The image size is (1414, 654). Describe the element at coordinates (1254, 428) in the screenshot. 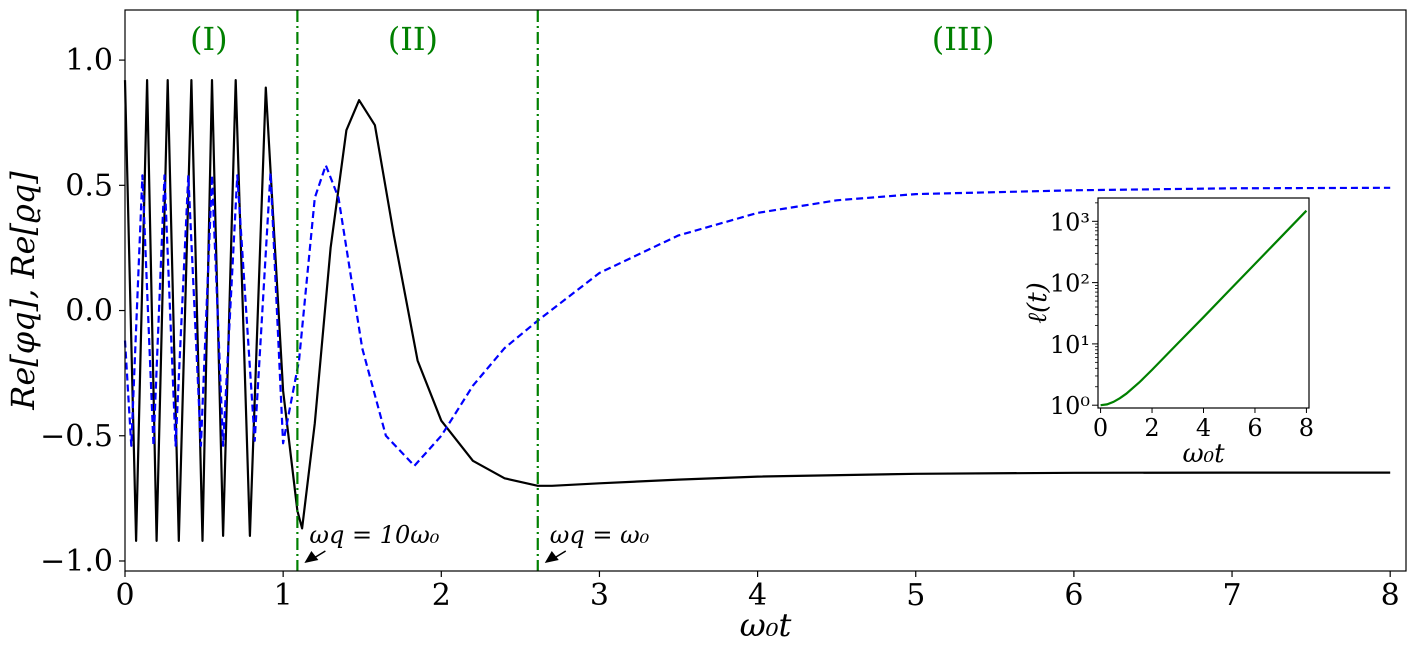

I see `inset-x-tick-label: 6` at that location.